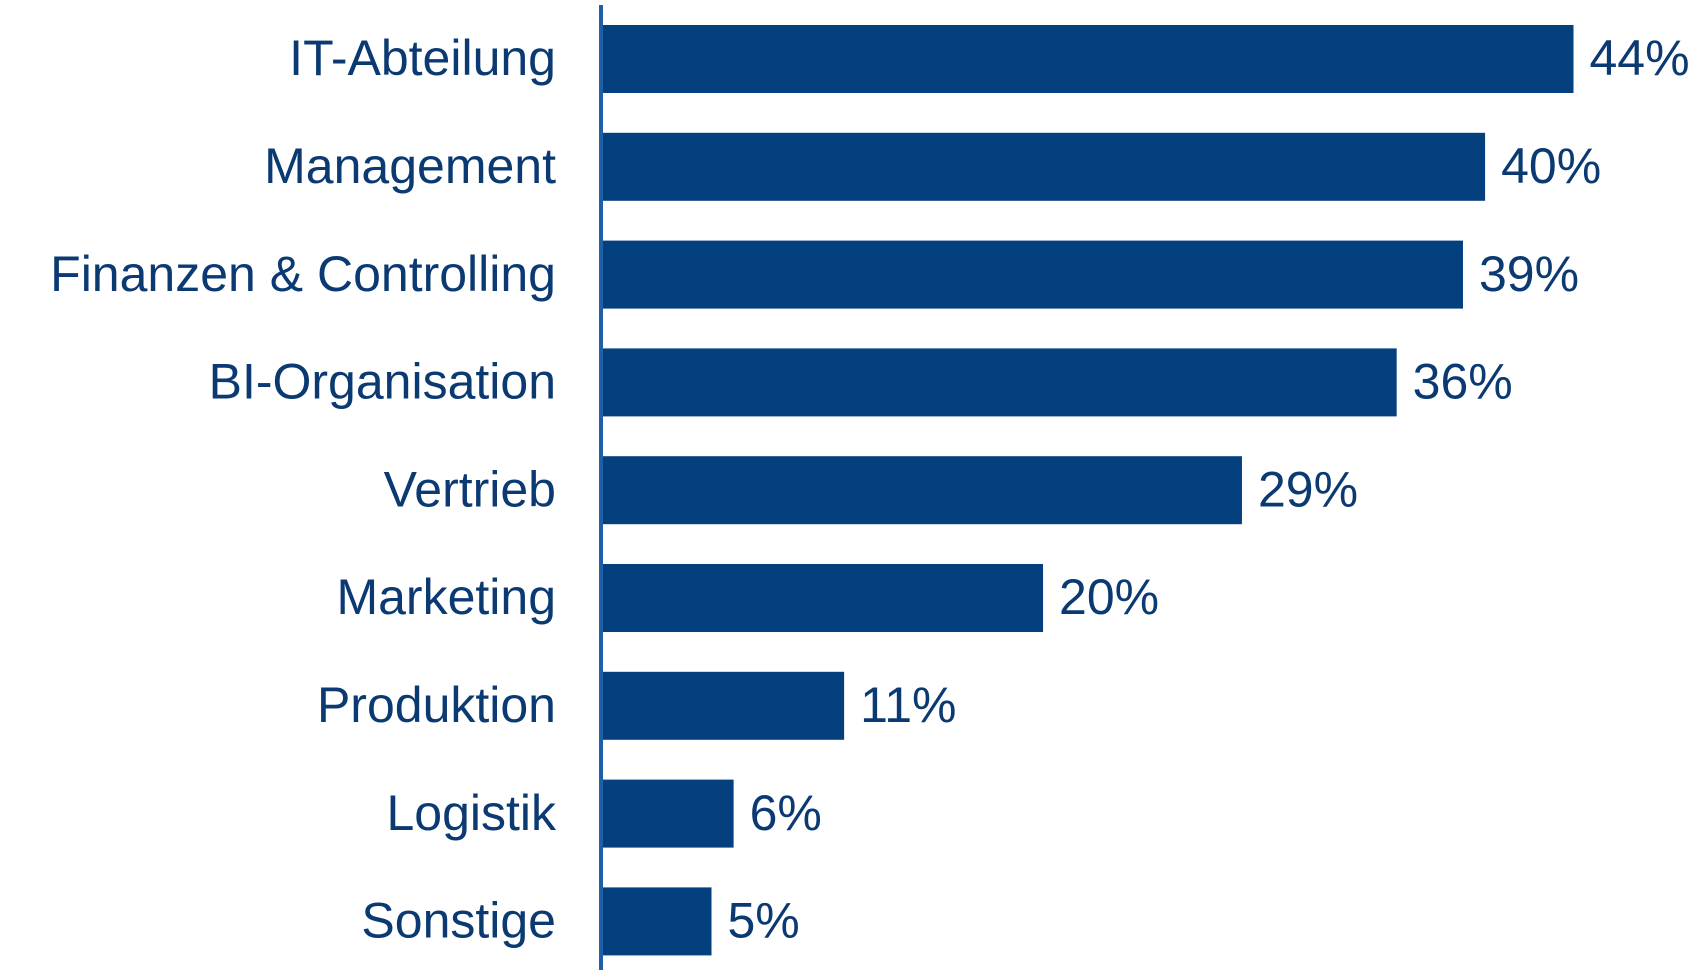 This screenshot has height=970, width=1695. I want to click on data-label: 5%, so click(764, 921).